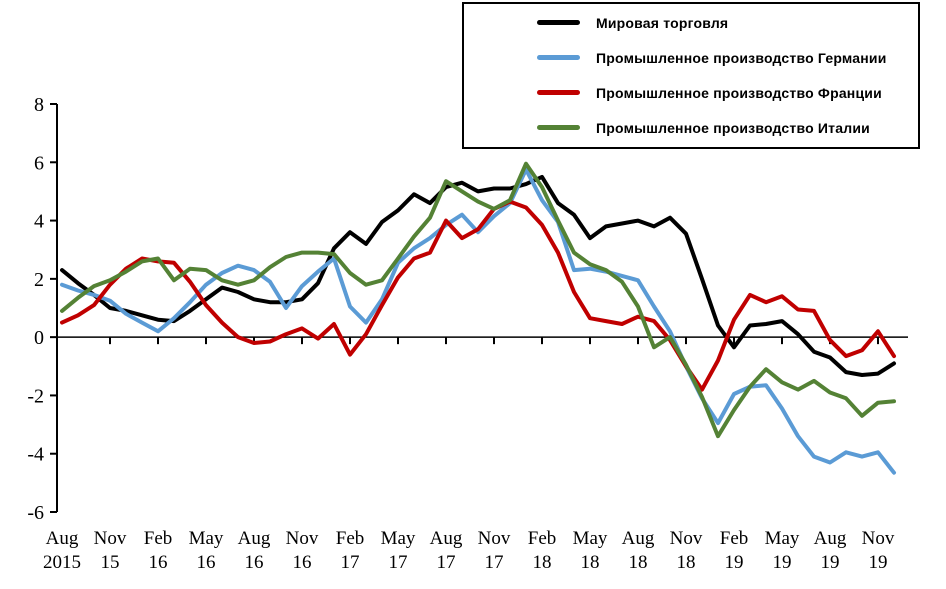  What do you see at coordinates (39, 222) in the screenshot?
I see `y-tick-label: 4` at bounding box center [39, 222].